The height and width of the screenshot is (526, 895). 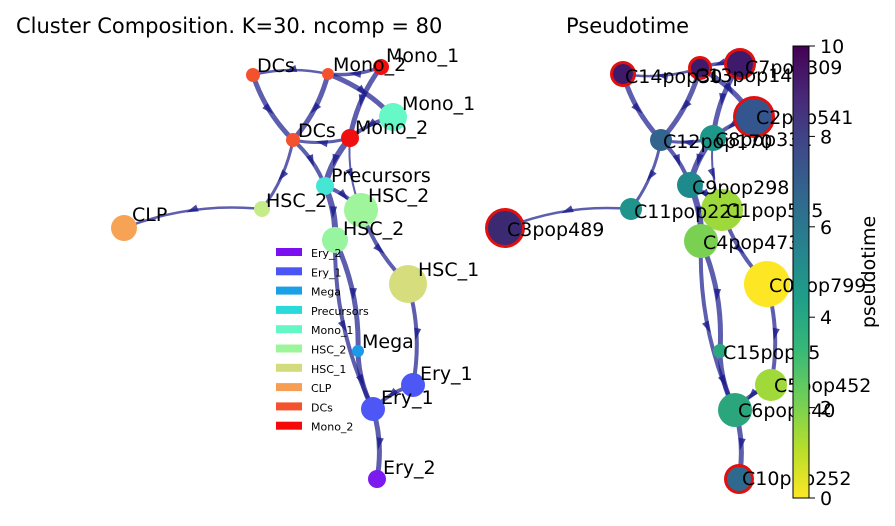 What do you see at coordinates (801, 272) in the screenshot?
I see `colorbar-rect` at bounding box center [801, 272].